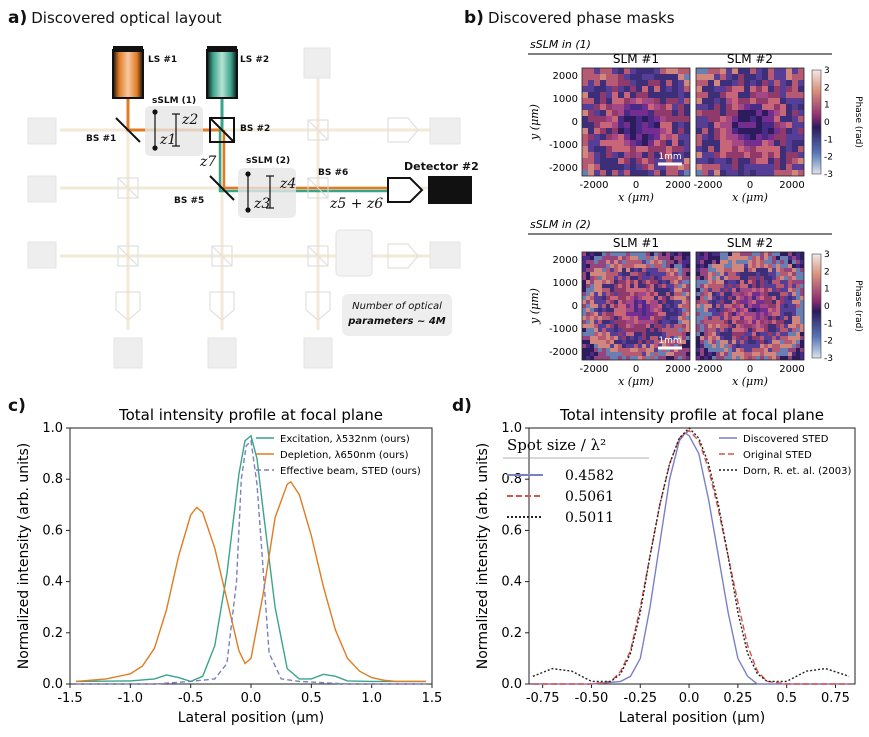  Describe the element at coordinates (222, 188) in the screenshot. I see `bs5-mirror` at that location.